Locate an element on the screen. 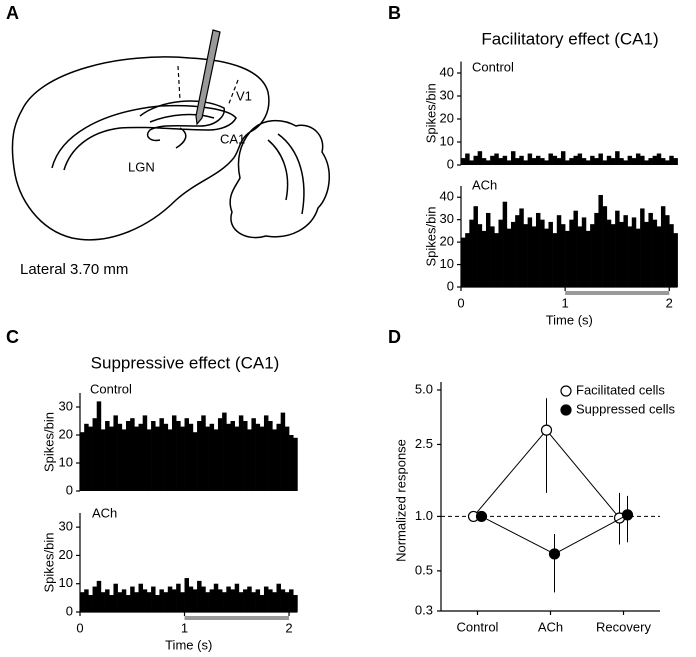 Image resolution: width=696 pixels, height=657 pixels. data-point is located at coordinates (481, 516).